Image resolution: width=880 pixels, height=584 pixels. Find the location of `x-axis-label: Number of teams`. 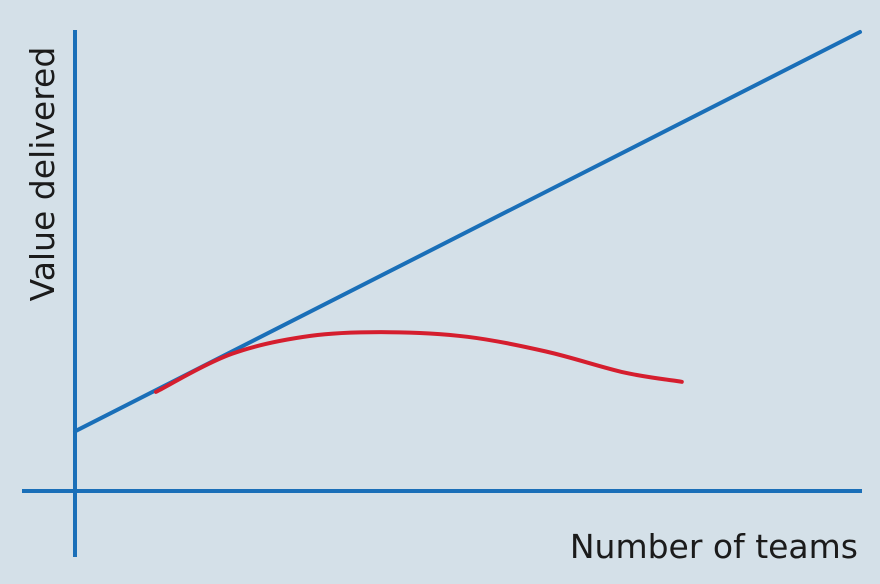

x-axis-label: Number of teams is located at coordinates (714, 546).